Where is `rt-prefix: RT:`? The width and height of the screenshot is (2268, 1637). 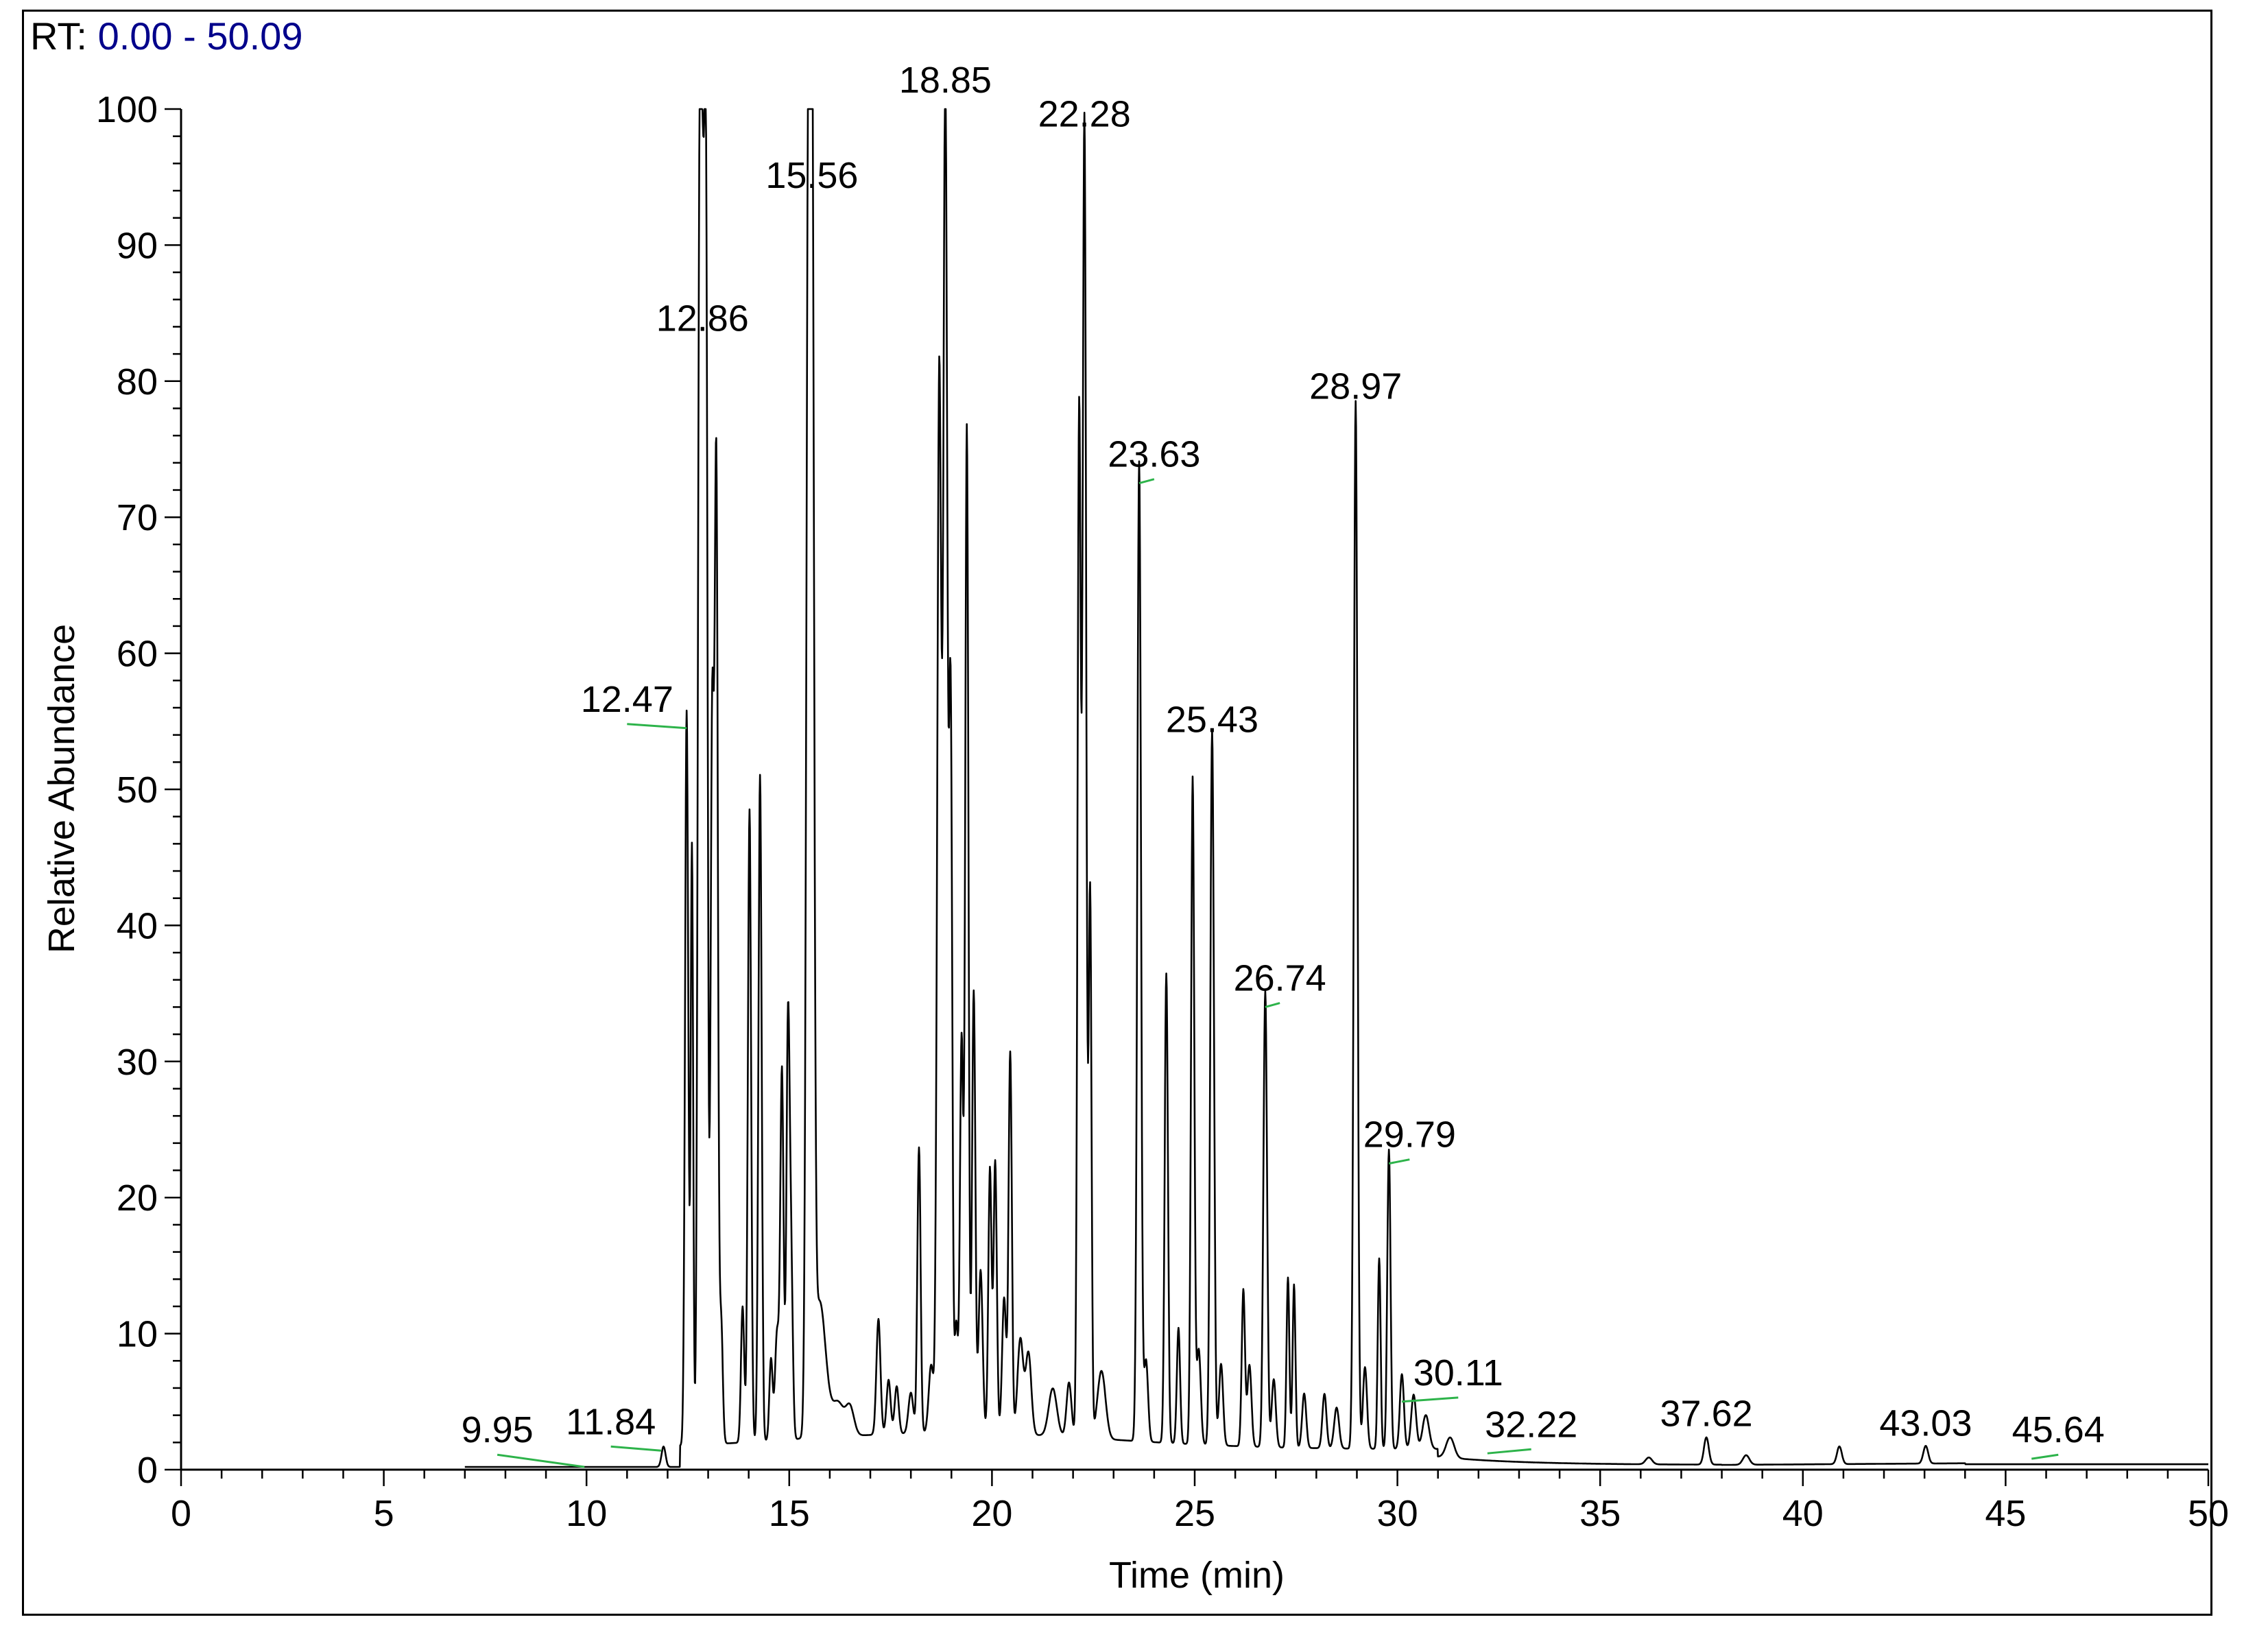 rt-prefix: RT: is located at coordinates (58, 36).